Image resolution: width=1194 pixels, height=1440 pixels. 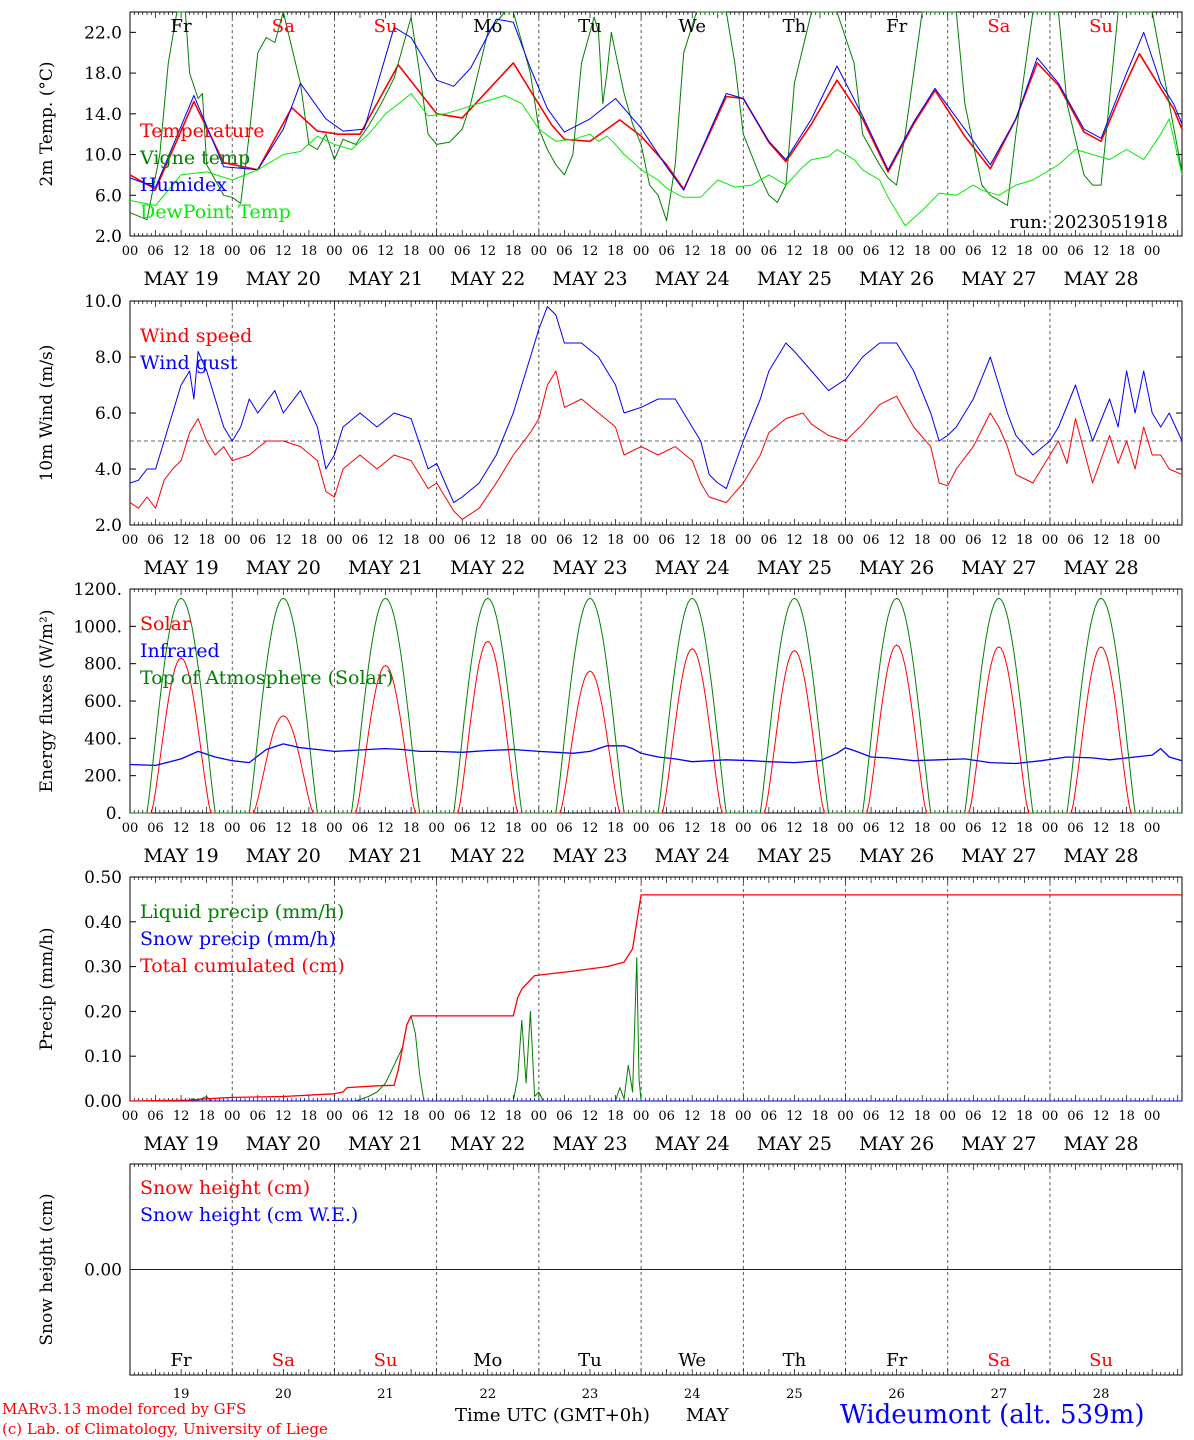 I want to click on bottom-day-label: Fr, so click(x=896, y=1360).